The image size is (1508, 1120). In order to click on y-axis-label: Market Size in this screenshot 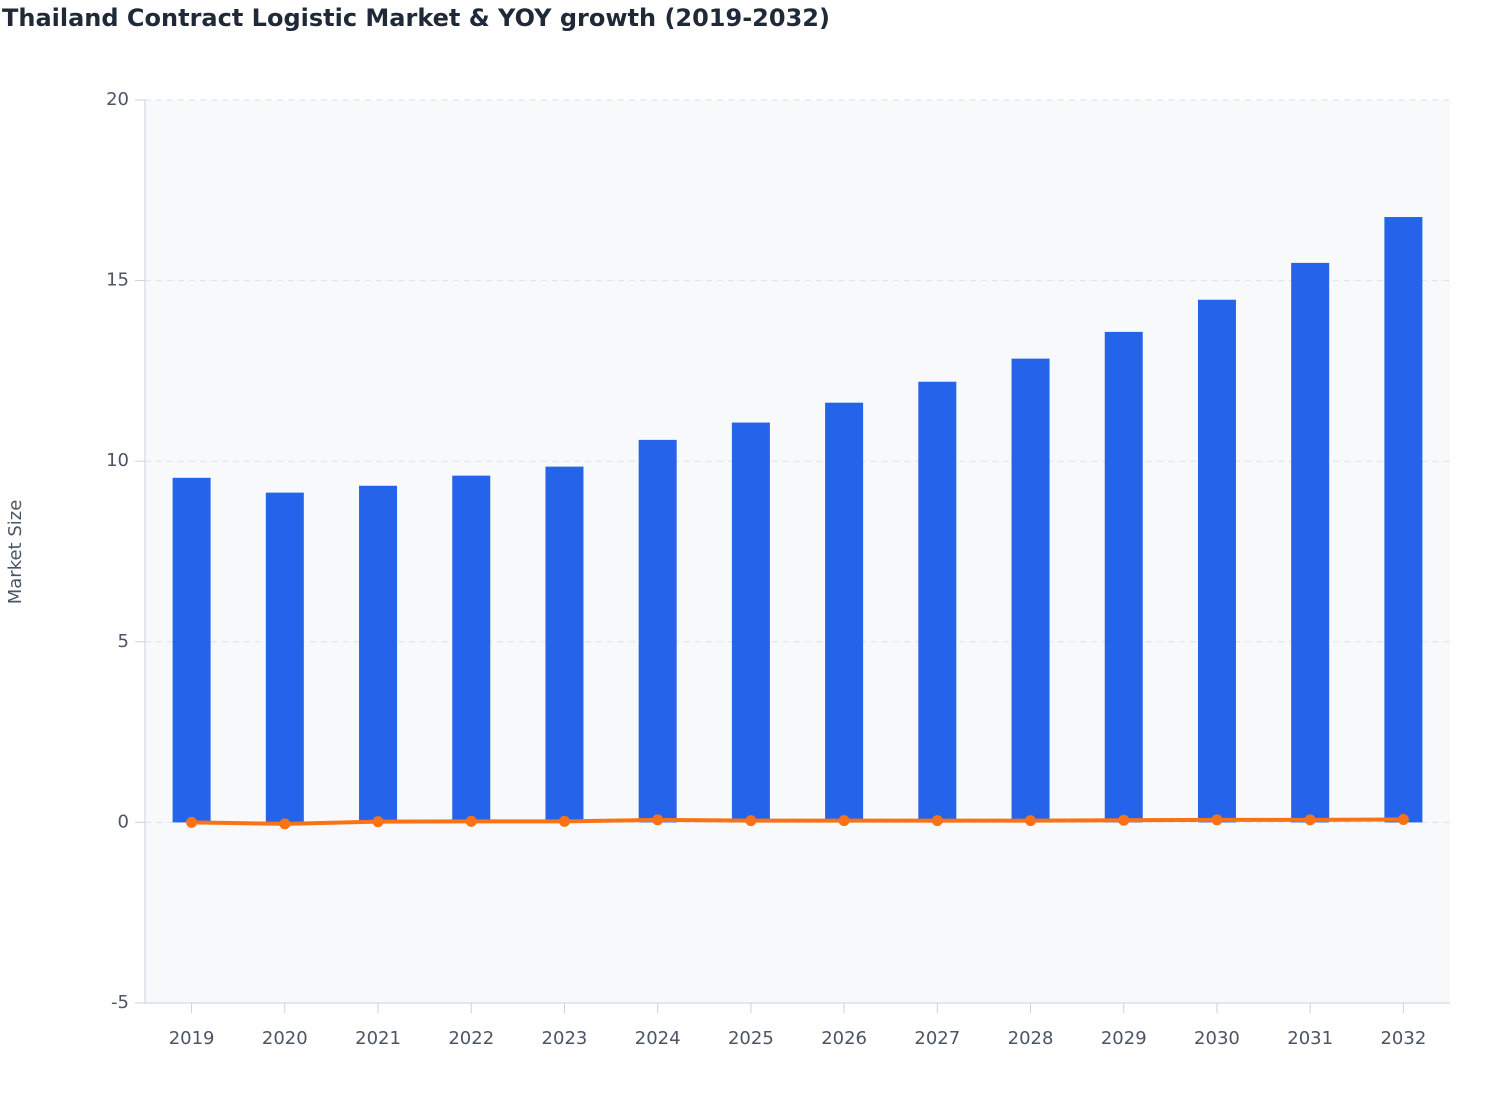, I will do `click(15, 552)`.